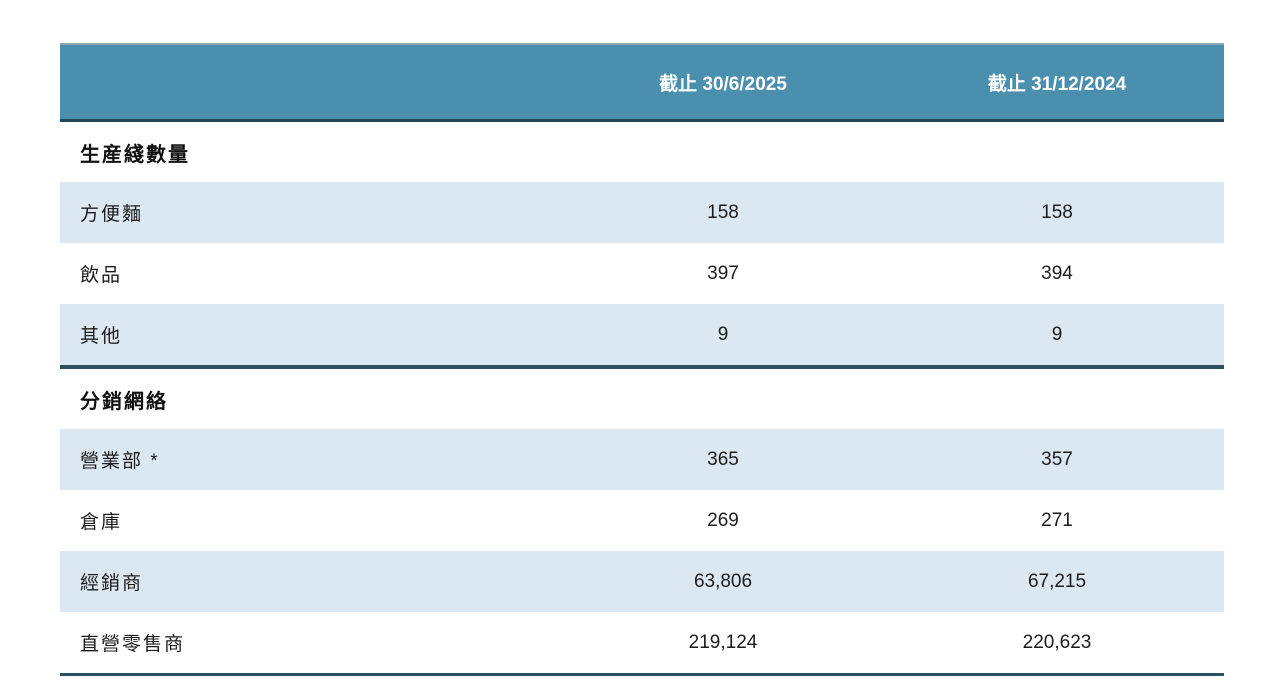 The width and height of the screenshot is (1267, 690). Describe the element at coordinates (1057, 520) in the screenshot. I see `row-value-period-2: 271` at that location.